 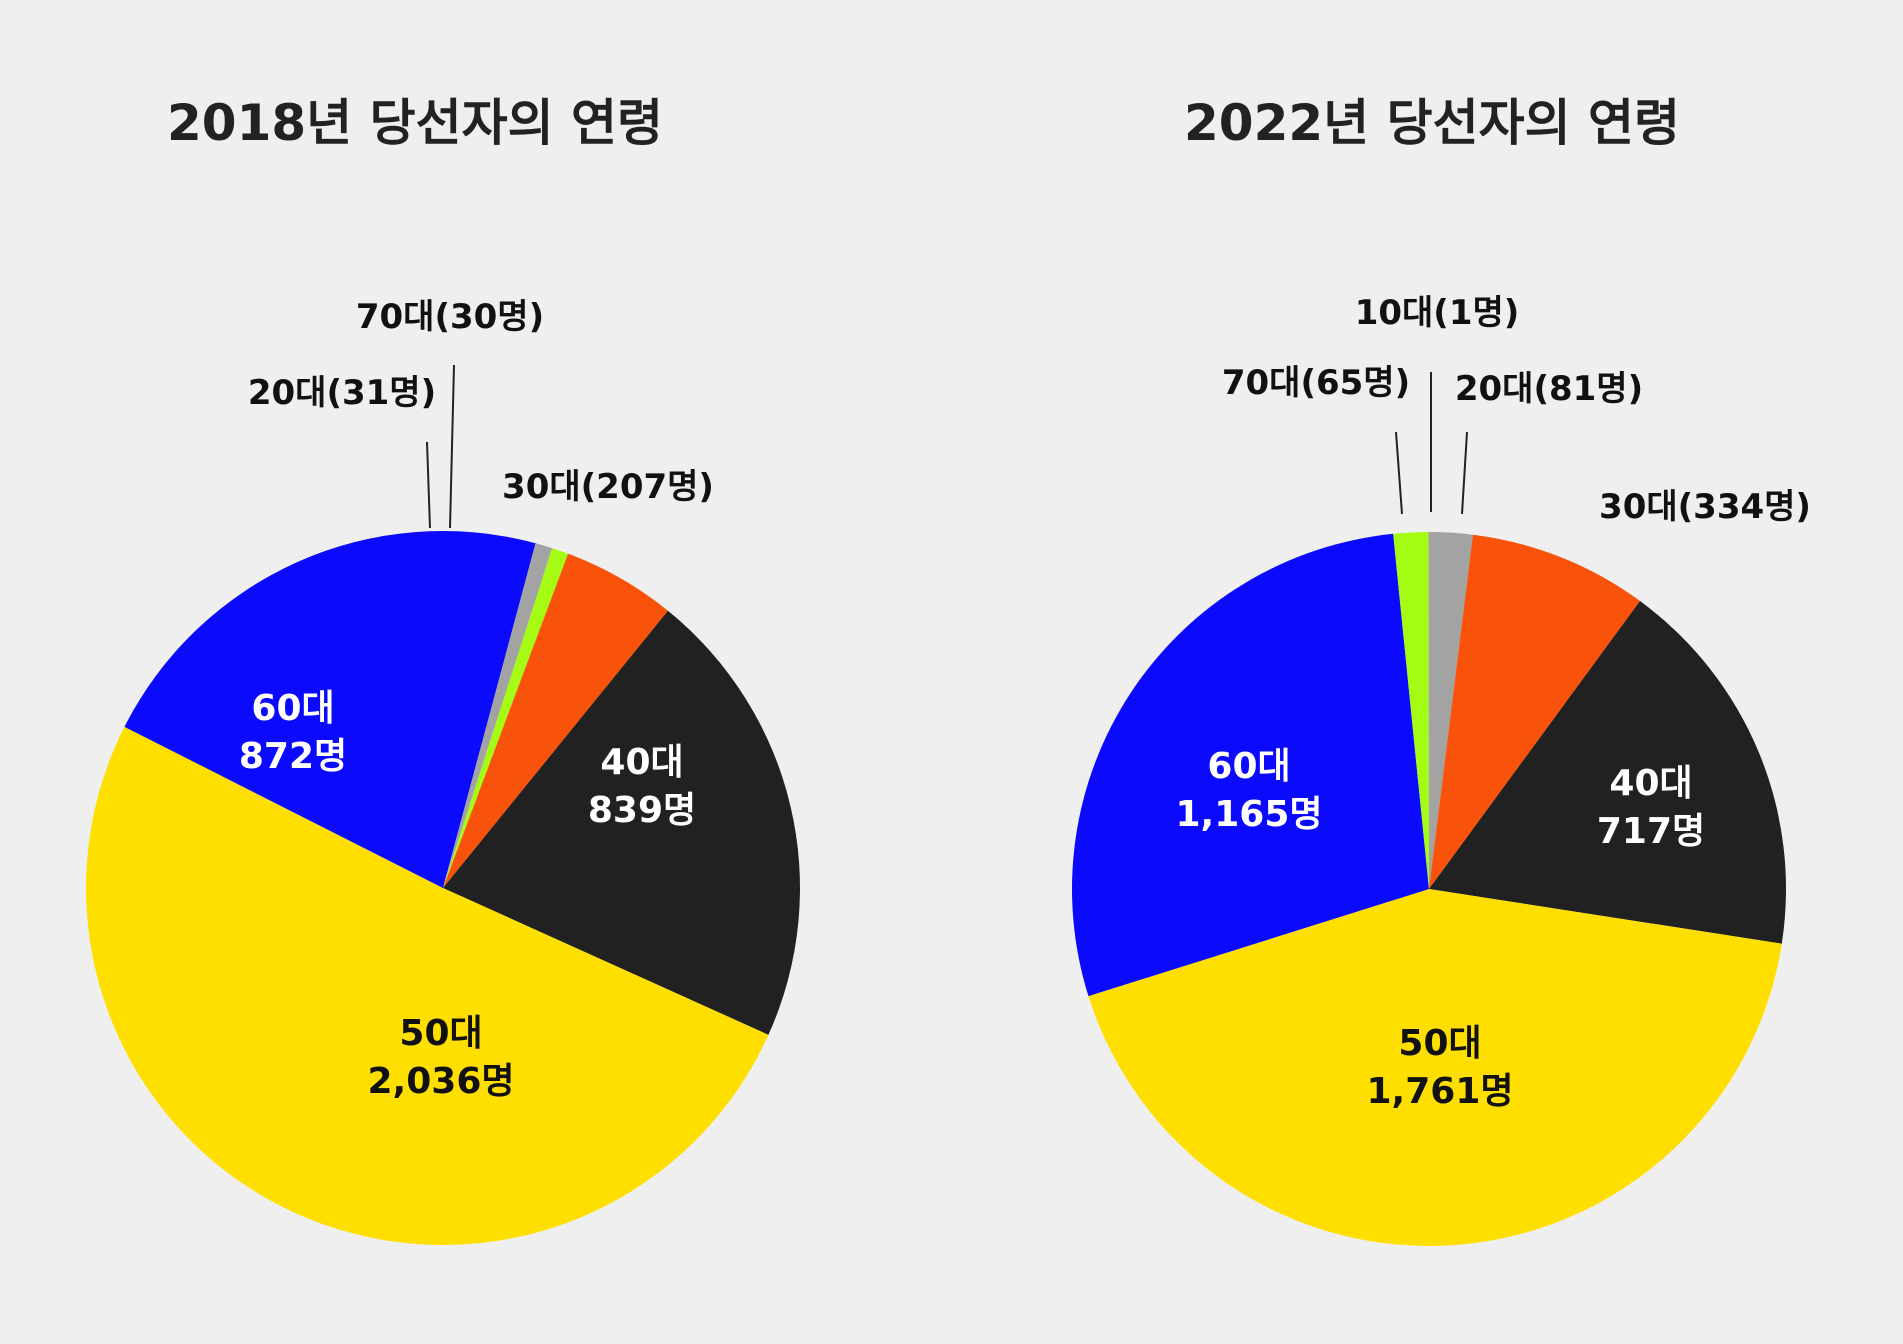 I want to click on chart-2-slice-30s, so click(x=1534, y=711).